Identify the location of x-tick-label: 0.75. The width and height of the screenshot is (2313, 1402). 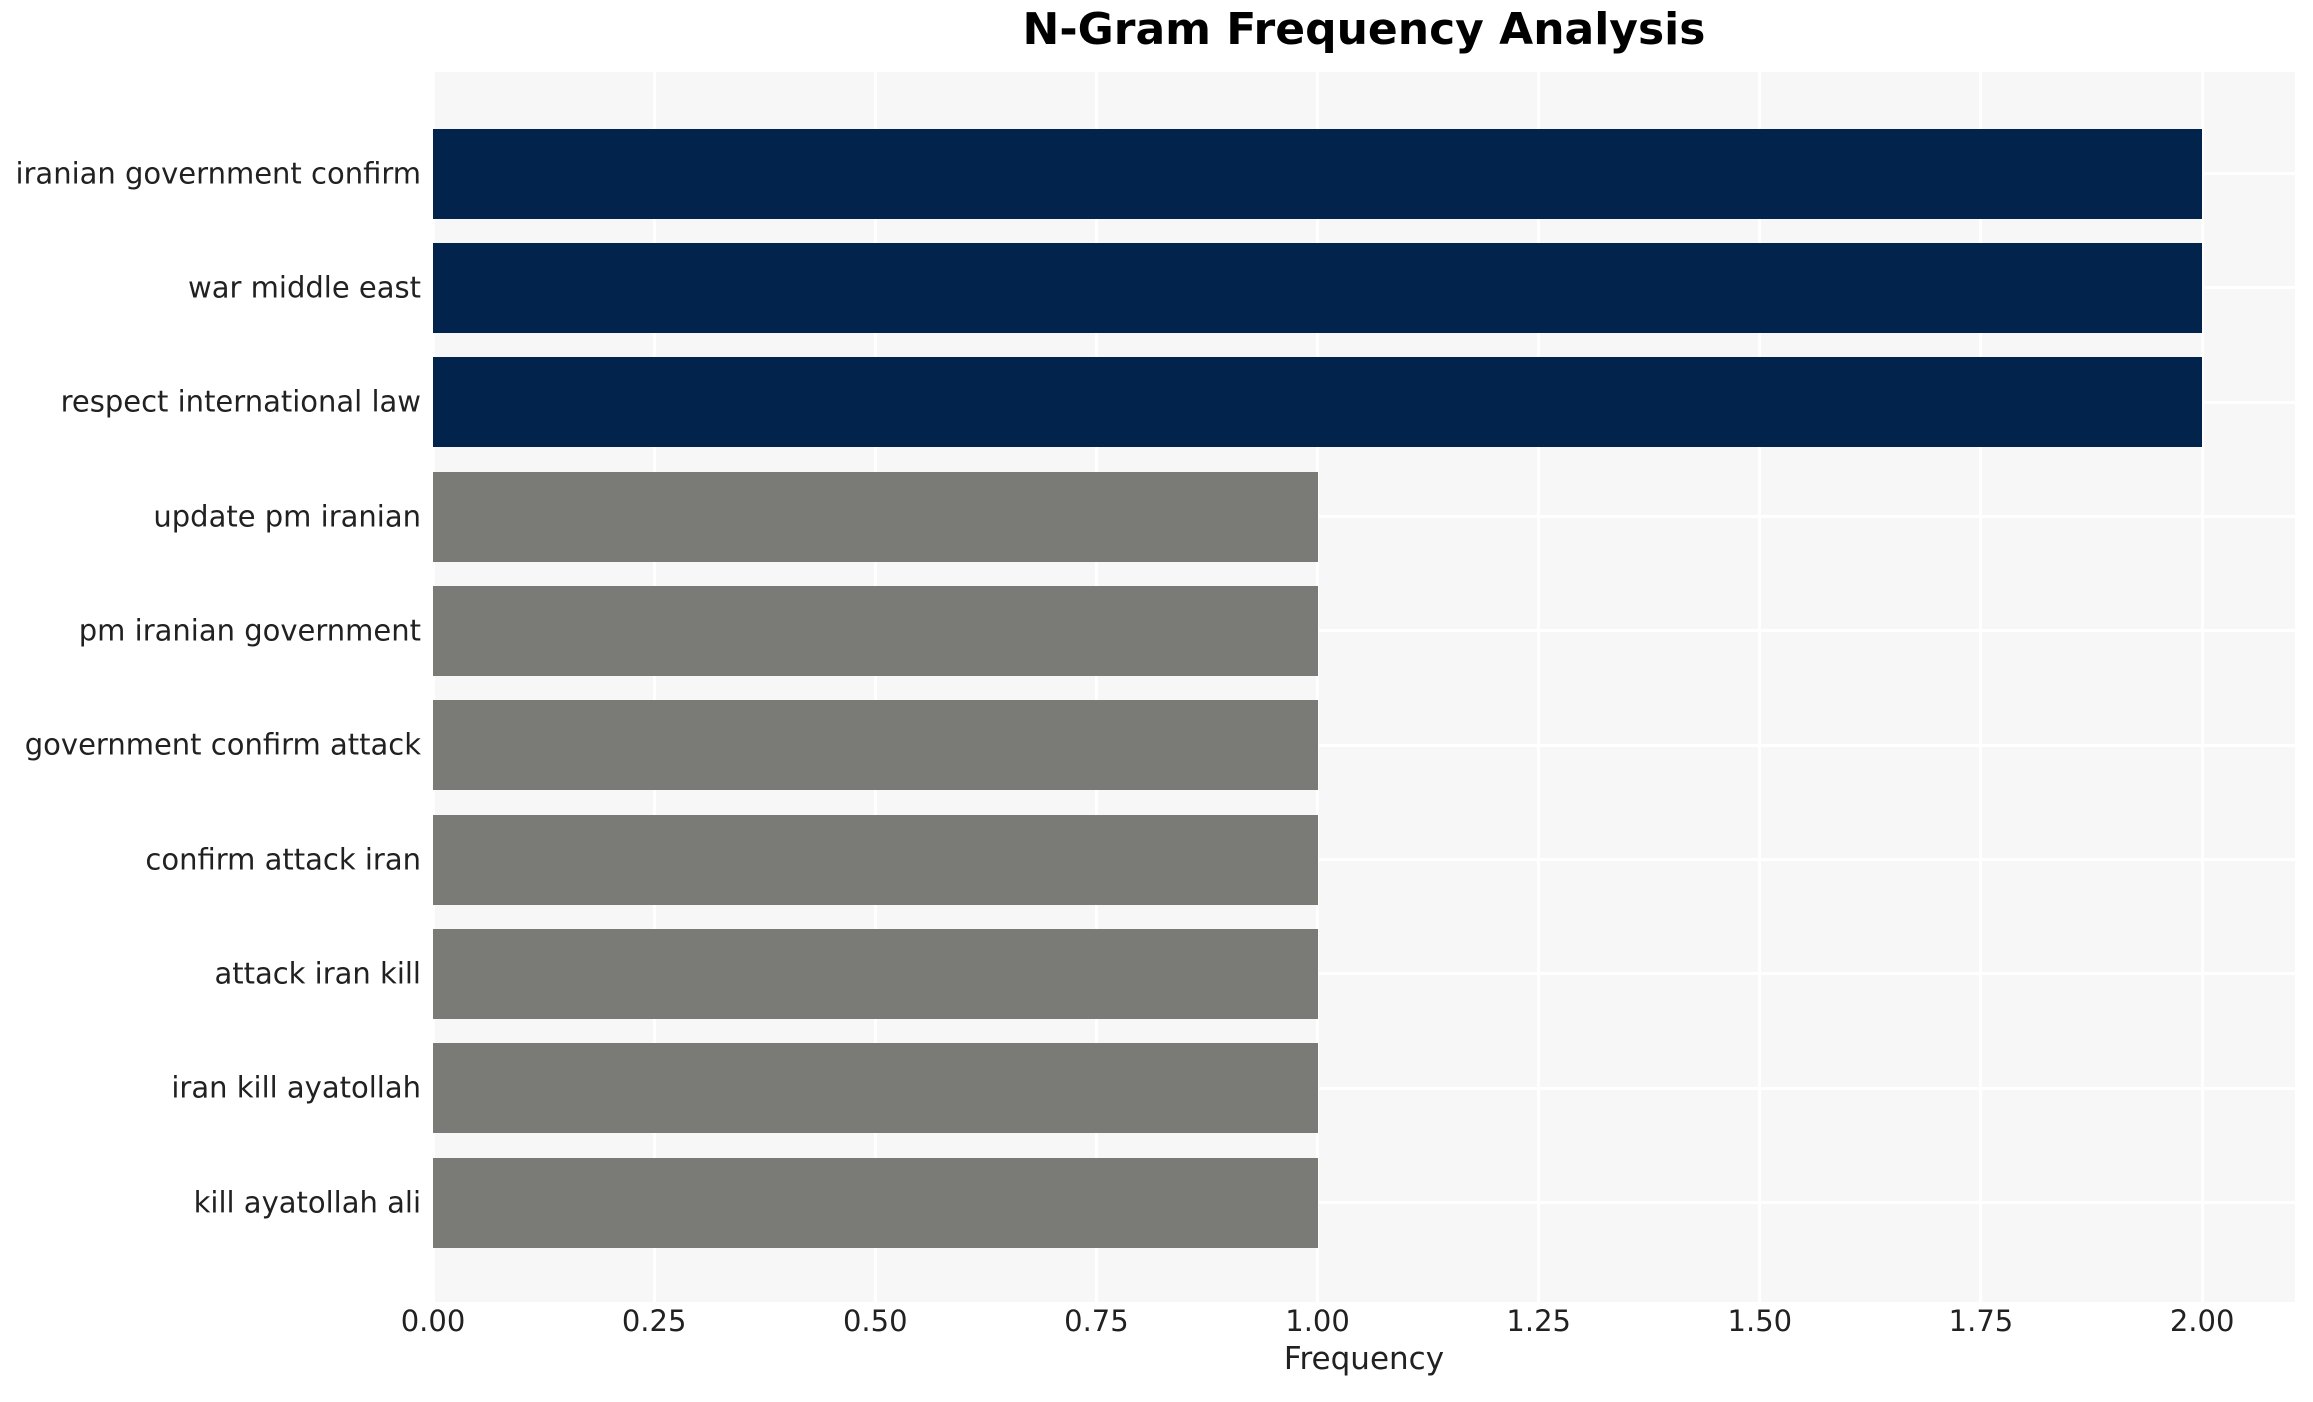
(1096, 1321).